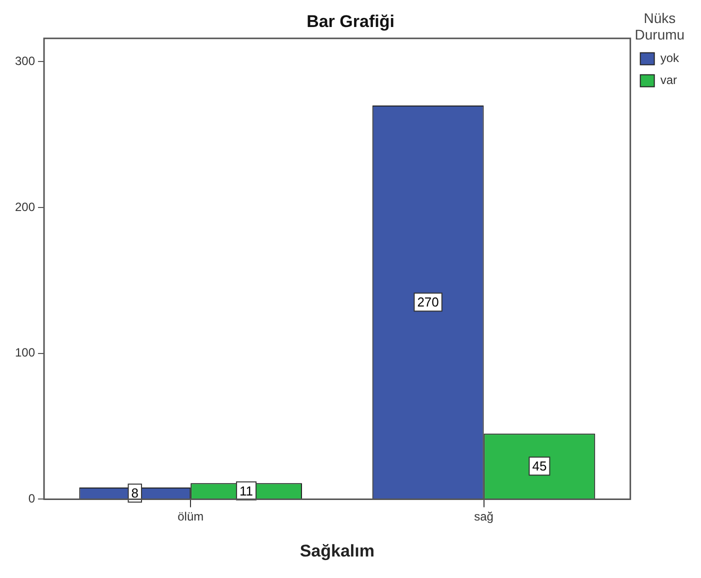 The width and height of the screenshot is (701, 578). What do you see at coordinates (25, 353) in the screenshot?
I see `y-tick-label: 100` at bounding box center [25, 353].